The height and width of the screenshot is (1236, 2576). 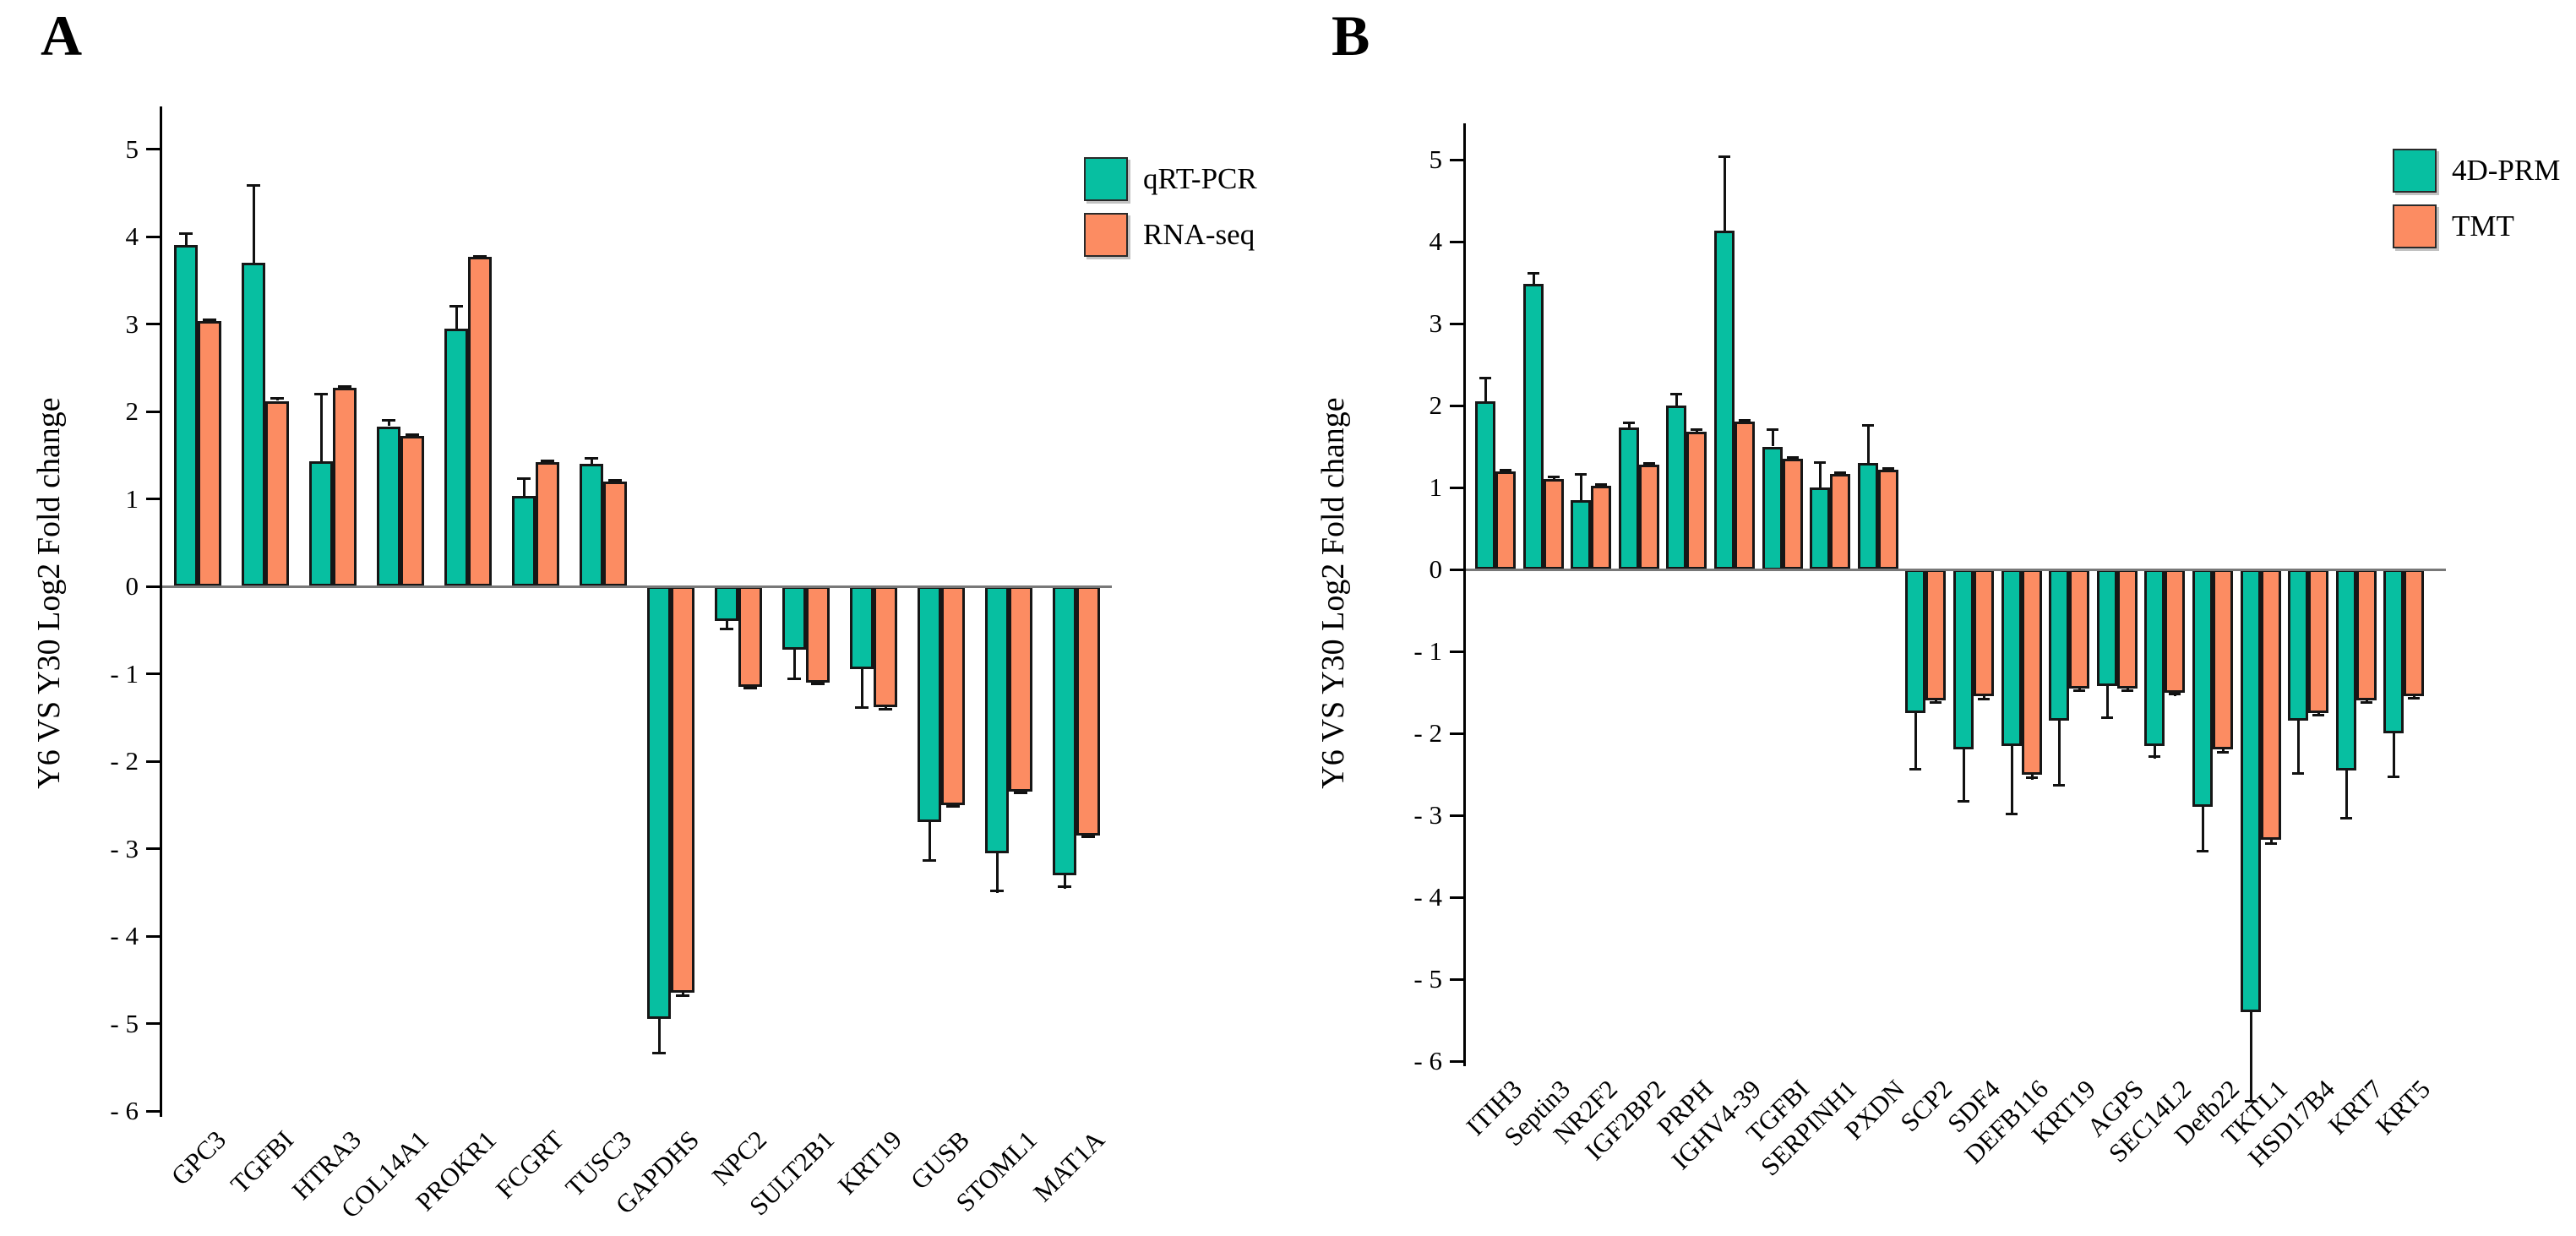 What do you see at coordinates (1793, 514) in the screenshot?
I see `bar-TMT-TGFBI` at bounding box center [1793, 514].